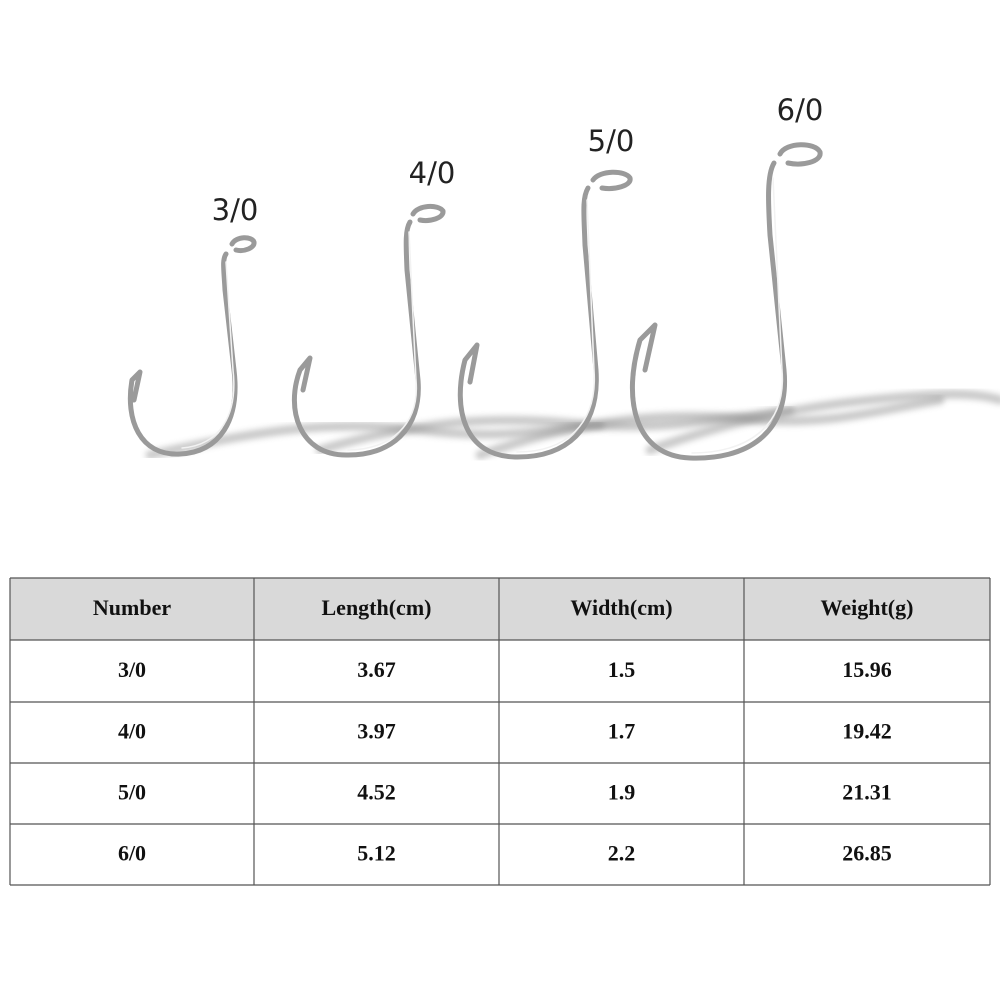  What do you see at coordinates (376, 731) in the screenshot?
I see `table-cell: 3.97` at bounding box center [376, 731].